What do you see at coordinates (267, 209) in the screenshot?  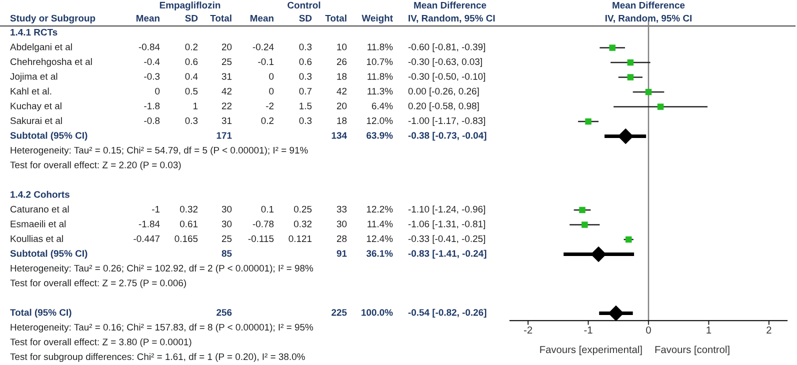 I see `text: 0.1` at bounding box center [267, 209].